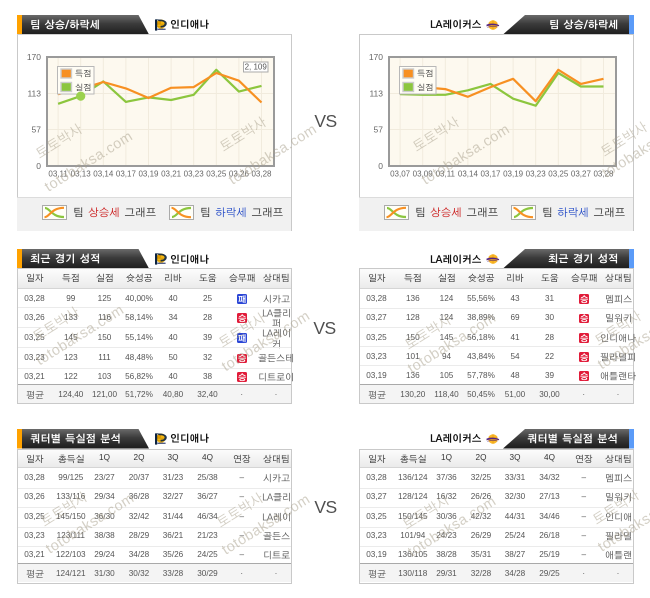 This screenshot has width=650, height=598. What do you see at coordinates (581, 174) in the screenshot?
I see `svg-text: 03,27` at bounding box center [581, 174].